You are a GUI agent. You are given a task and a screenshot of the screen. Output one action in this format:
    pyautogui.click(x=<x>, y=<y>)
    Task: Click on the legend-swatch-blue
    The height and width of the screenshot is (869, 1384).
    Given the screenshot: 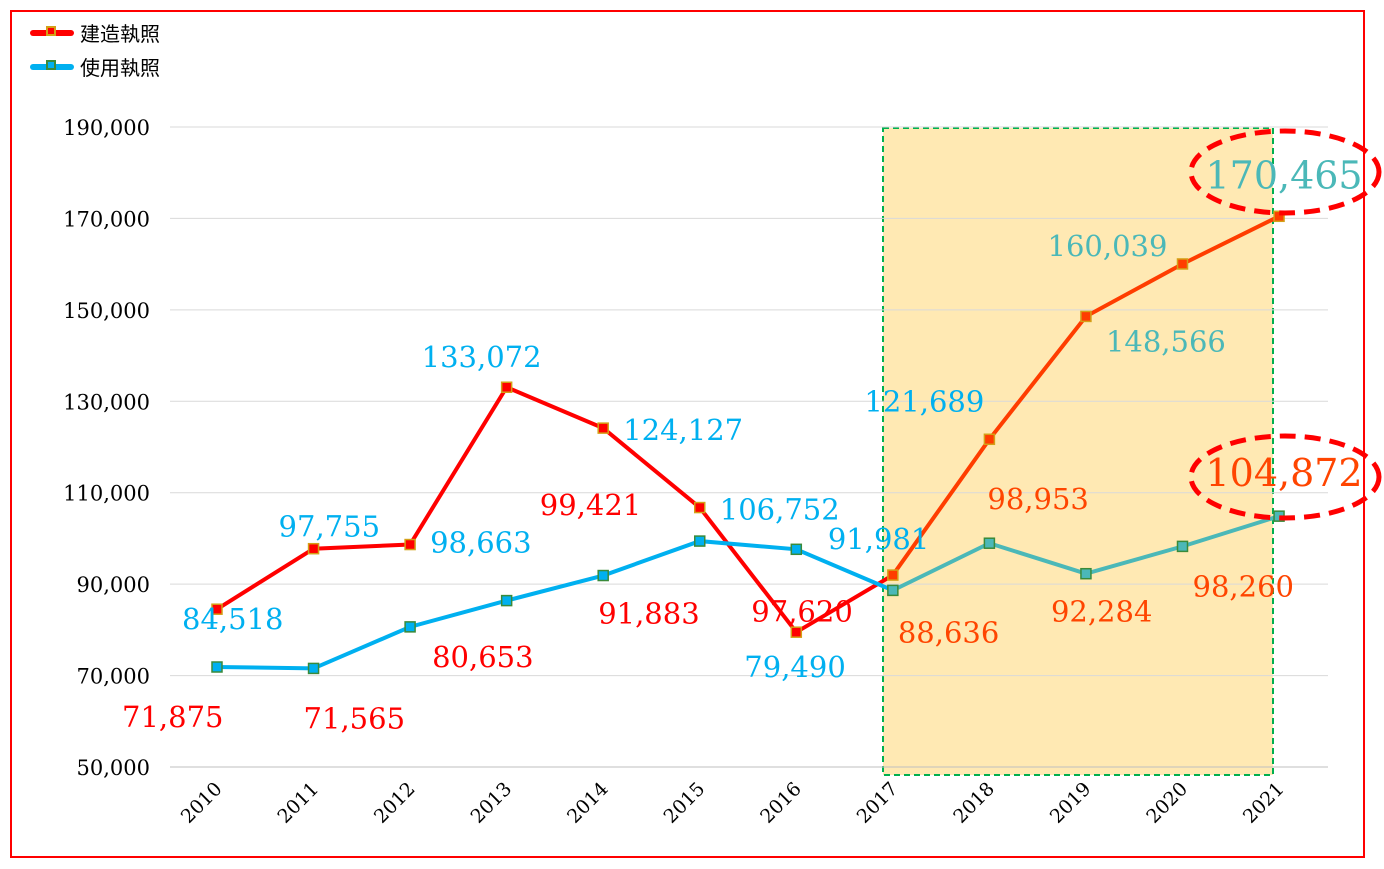 What is the action you would take?
    pyautogui.click(x=52, y=64)
    